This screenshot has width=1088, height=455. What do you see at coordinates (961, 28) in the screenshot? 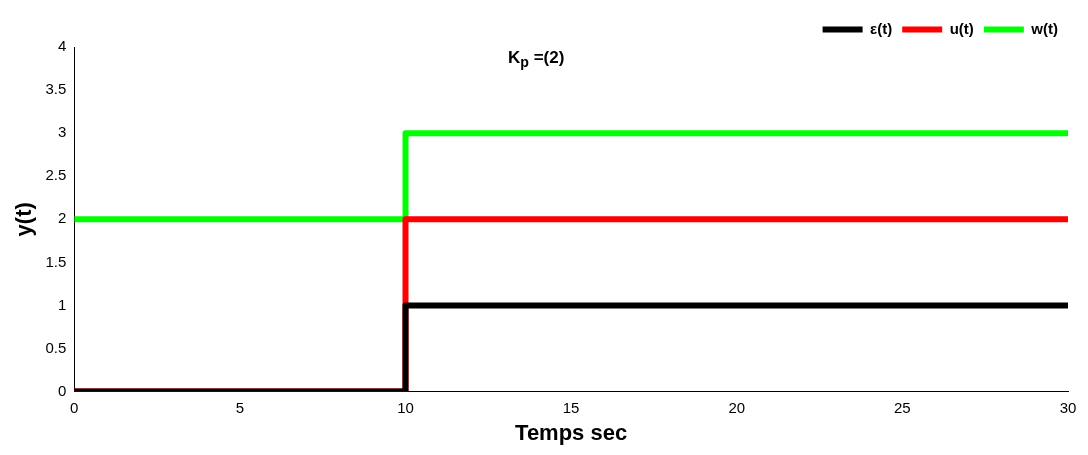
I see `legend-label: u(t)` at bounding box center [961, 28].